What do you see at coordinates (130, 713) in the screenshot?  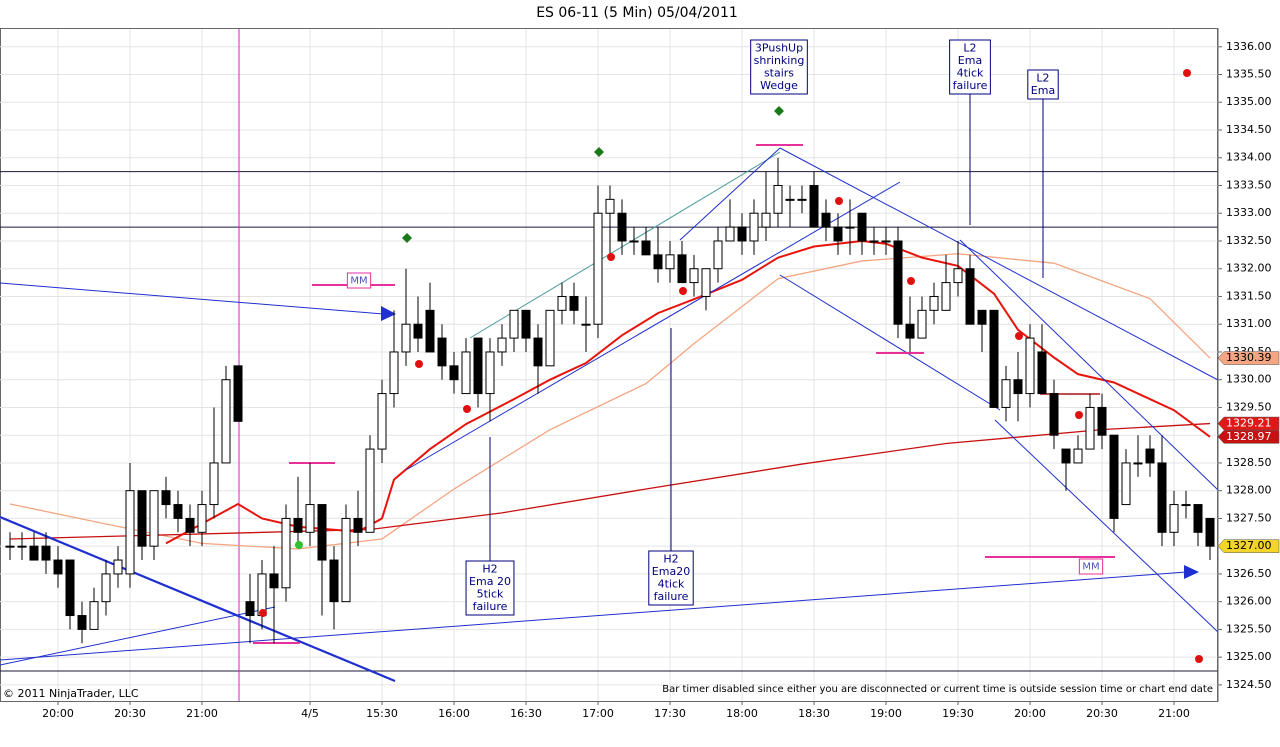 I see `x-tick-label: 20:30` at bounding box center [130, 713].